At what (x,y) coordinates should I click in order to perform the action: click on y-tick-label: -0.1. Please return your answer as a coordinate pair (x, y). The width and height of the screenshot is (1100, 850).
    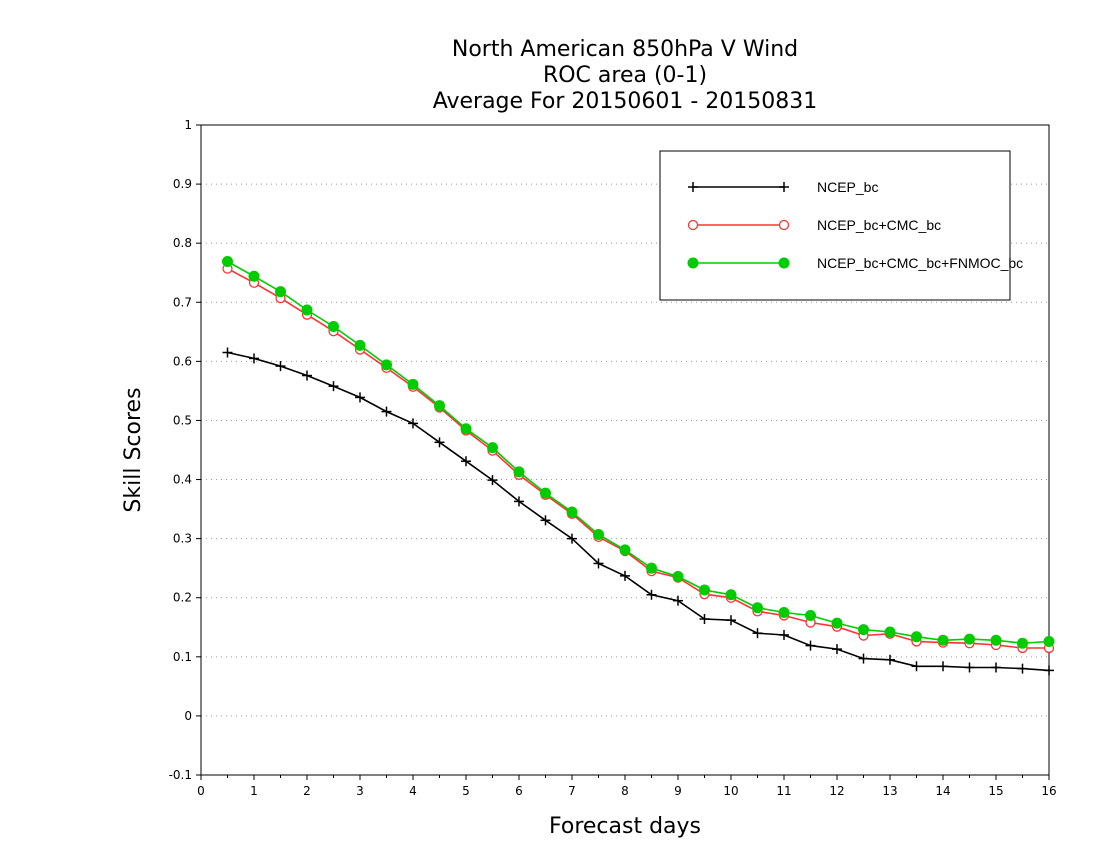
    Looking at the image, I should click on (180, 775).